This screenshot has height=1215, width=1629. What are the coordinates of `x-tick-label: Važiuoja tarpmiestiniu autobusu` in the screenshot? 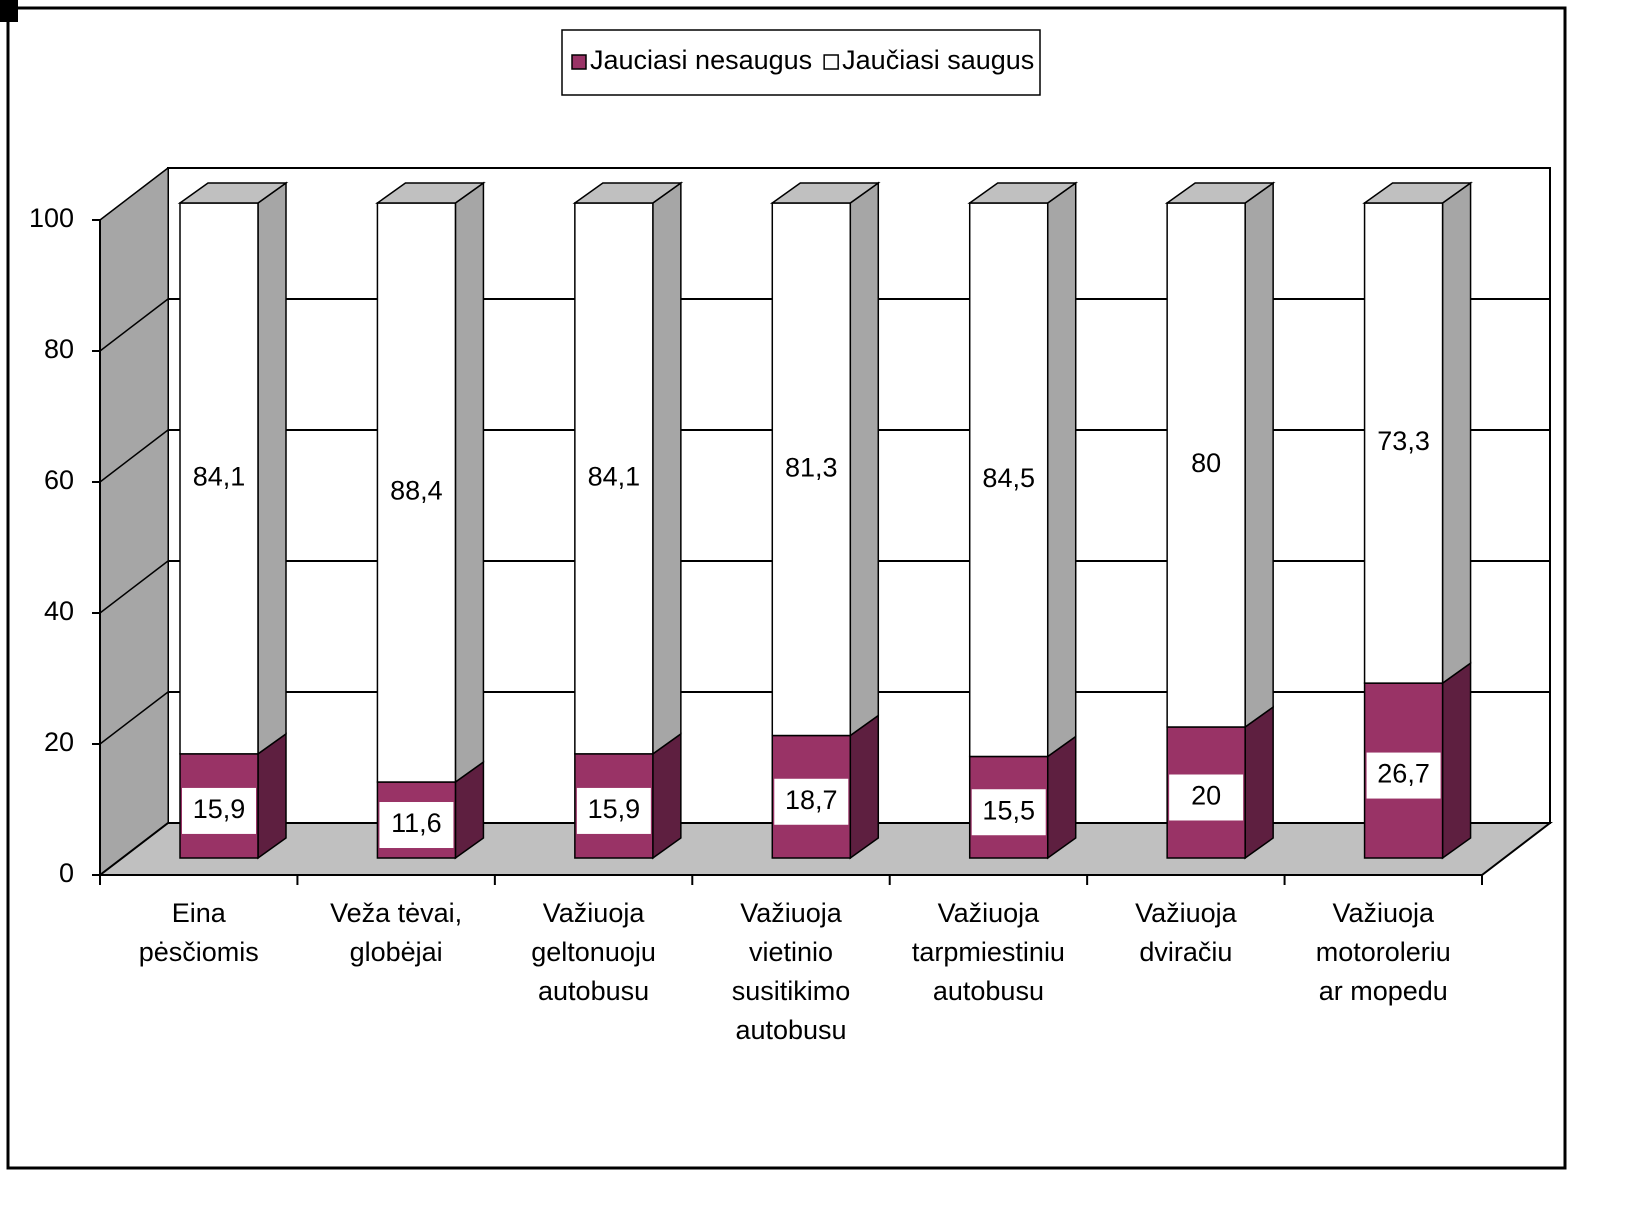 It's located at (988, 952).